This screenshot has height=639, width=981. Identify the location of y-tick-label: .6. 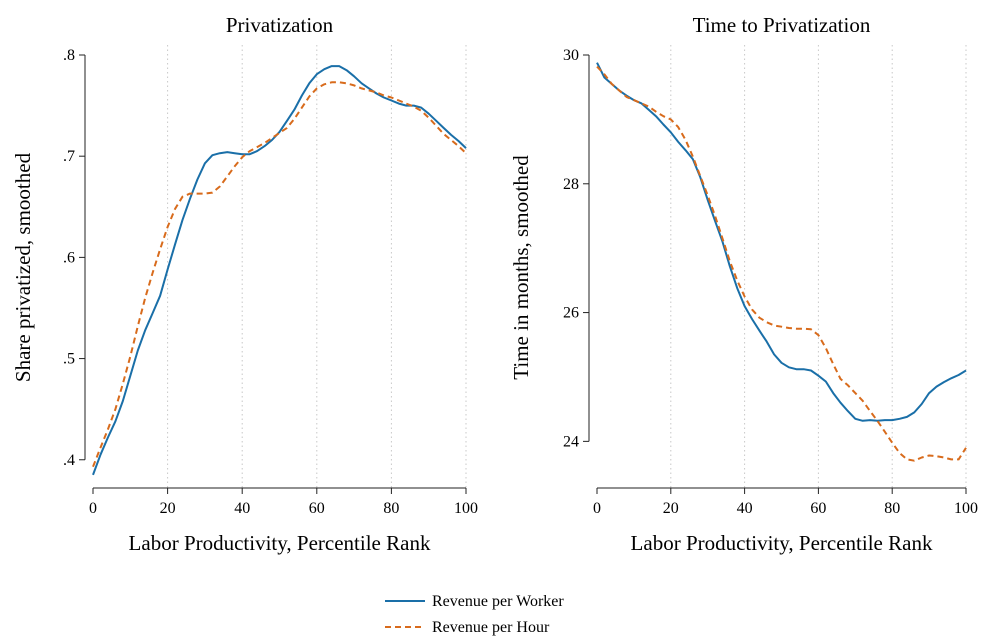
(69, 257).